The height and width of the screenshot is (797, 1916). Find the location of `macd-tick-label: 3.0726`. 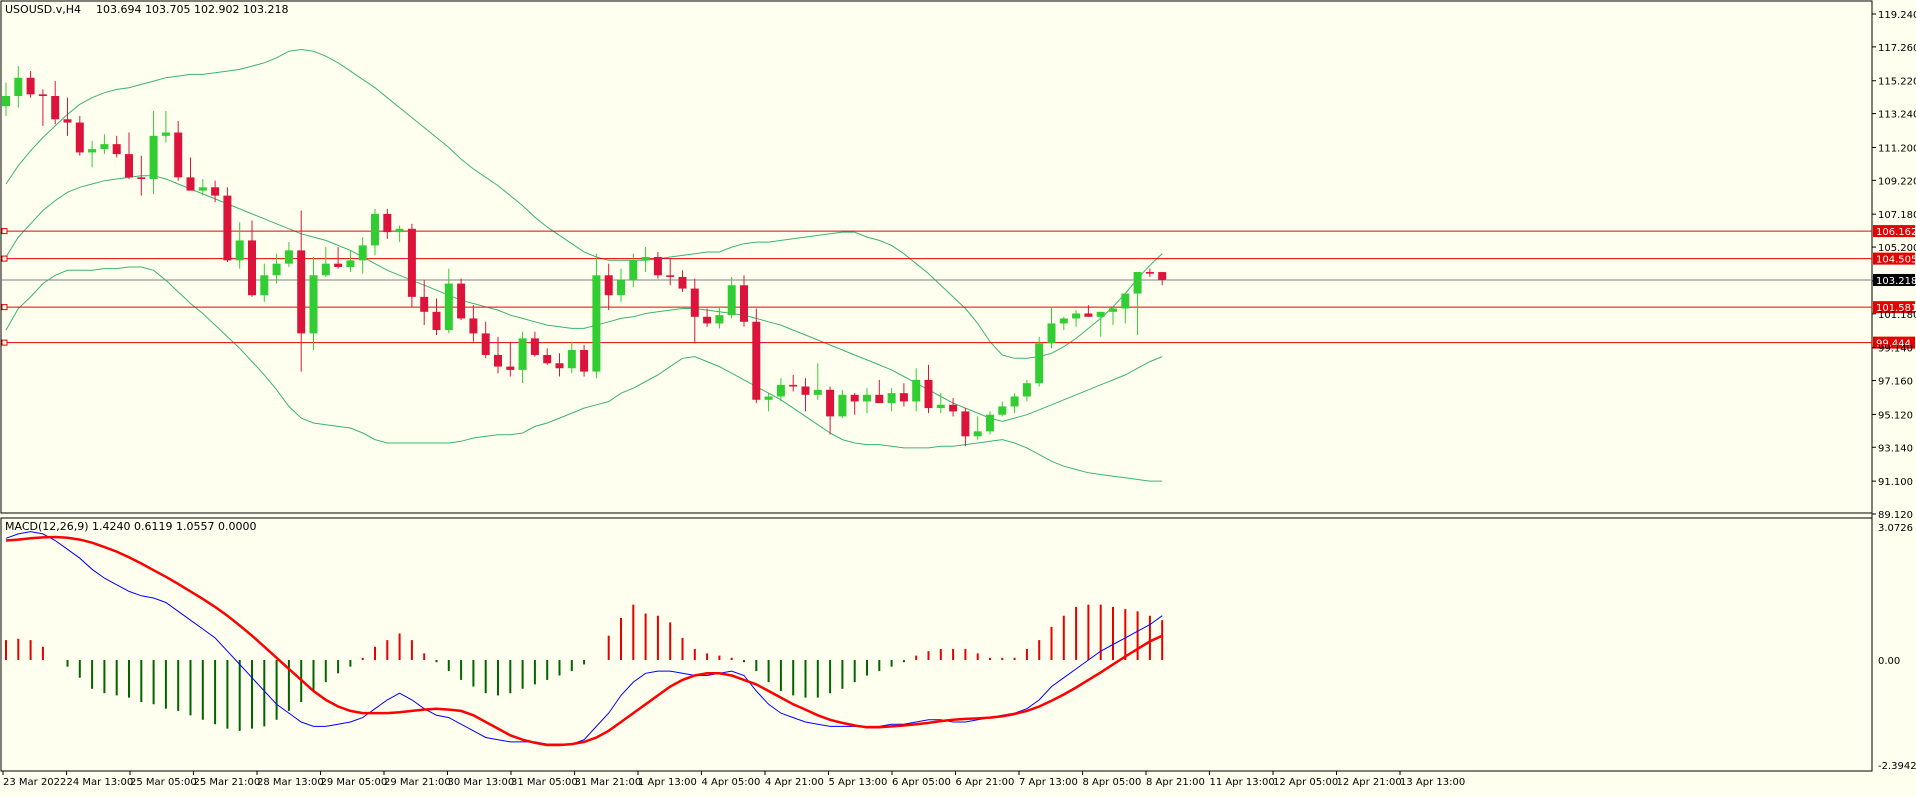

macd-tick-label: 3.0726 is located at coordinates (1895, 528).